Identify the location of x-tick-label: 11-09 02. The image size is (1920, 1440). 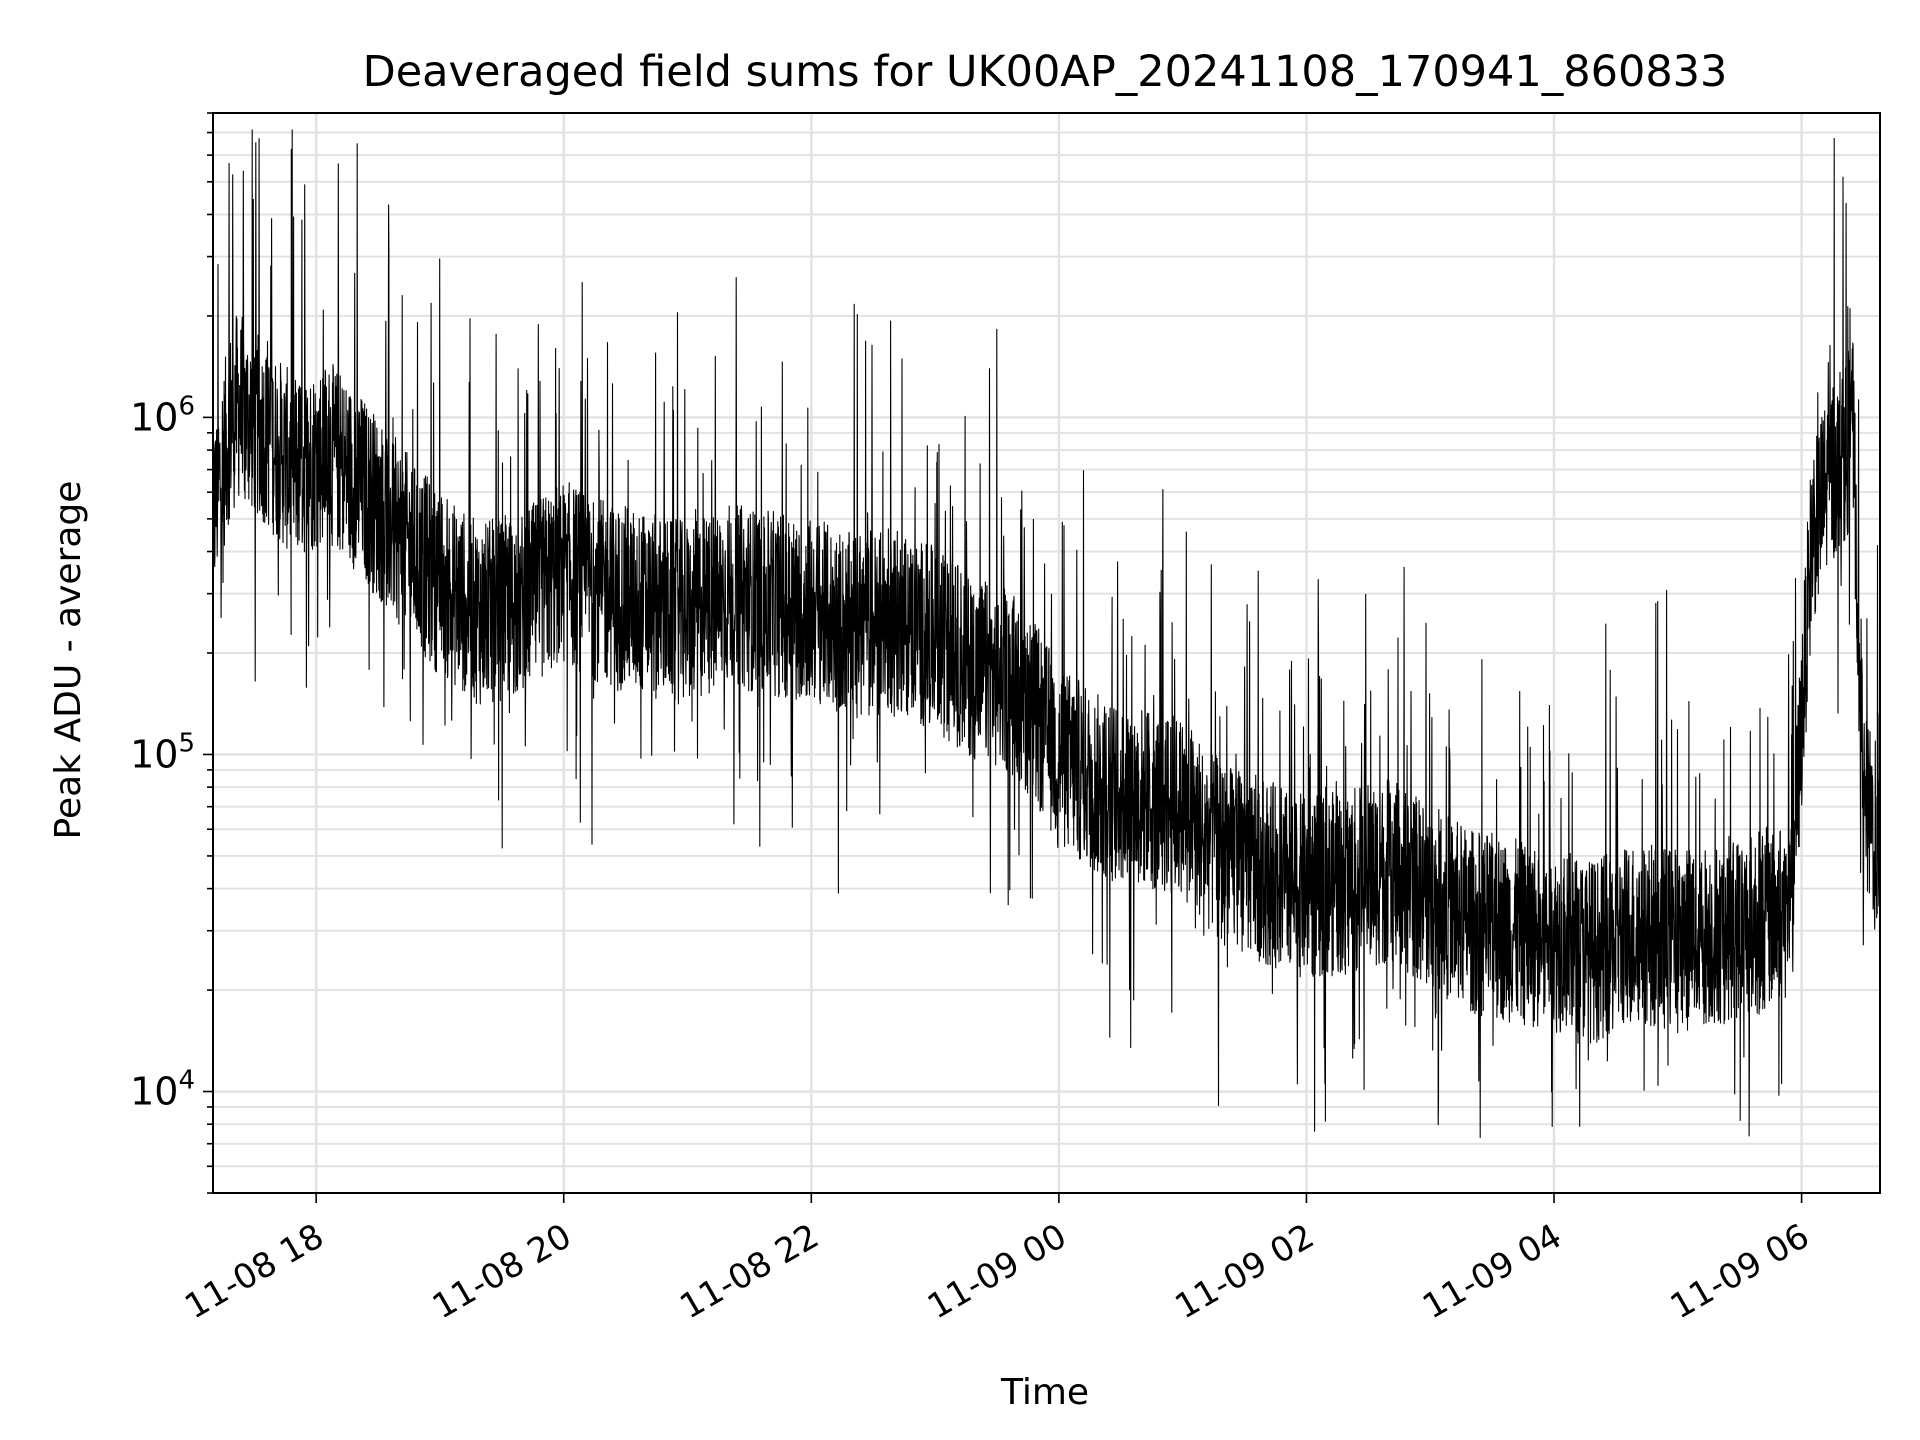
(1245, 1271).